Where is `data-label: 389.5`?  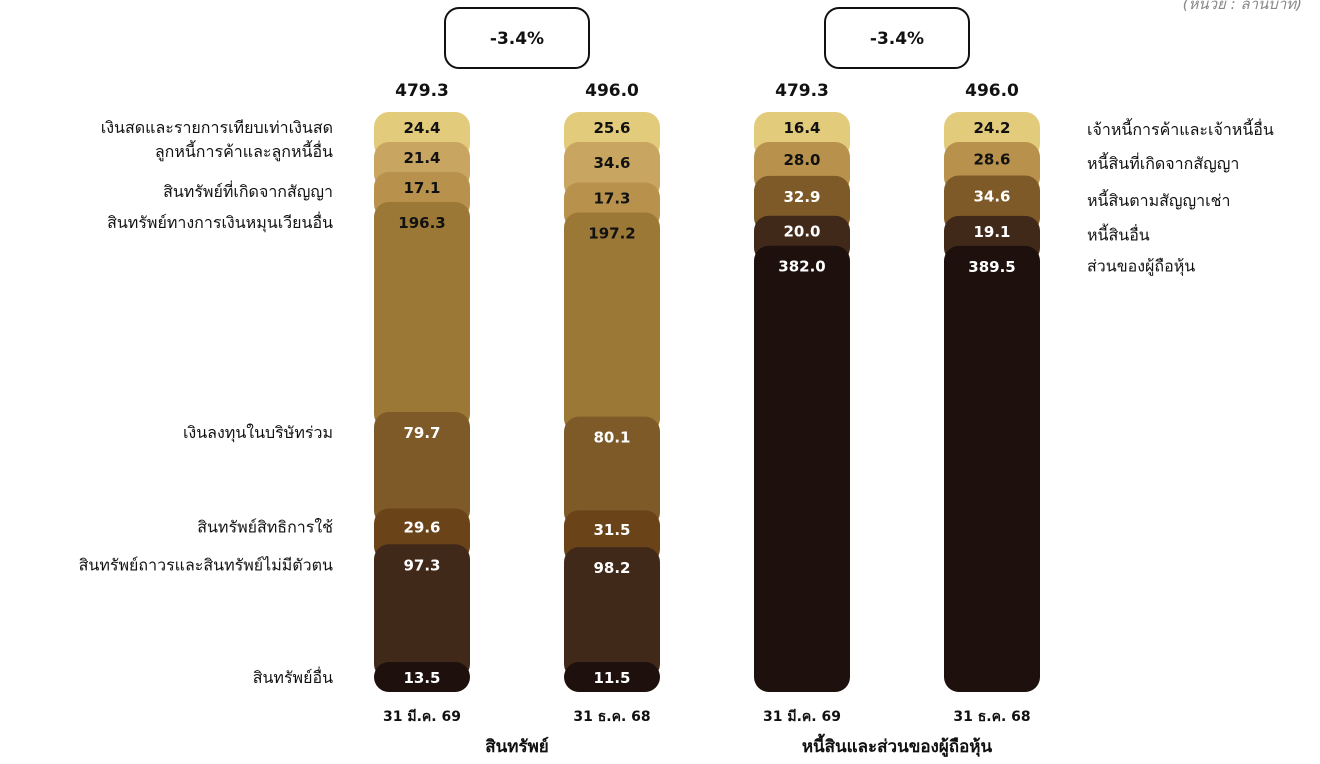
data-label: 389.5 is located at coordinates (991, 267).